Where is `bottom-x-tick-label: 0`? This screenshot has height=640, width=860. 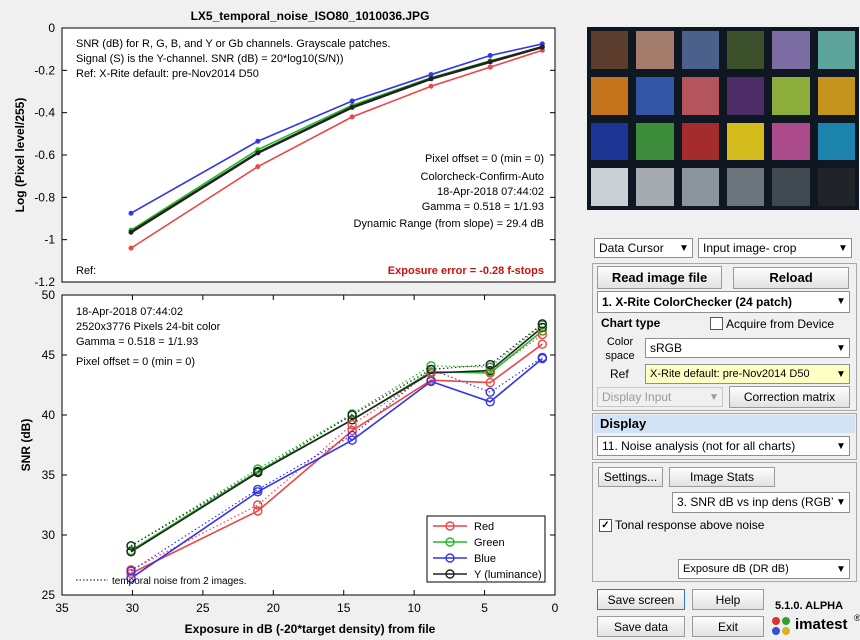 bottom-x-tick-label: 0 is located at coordinates (555, 608).